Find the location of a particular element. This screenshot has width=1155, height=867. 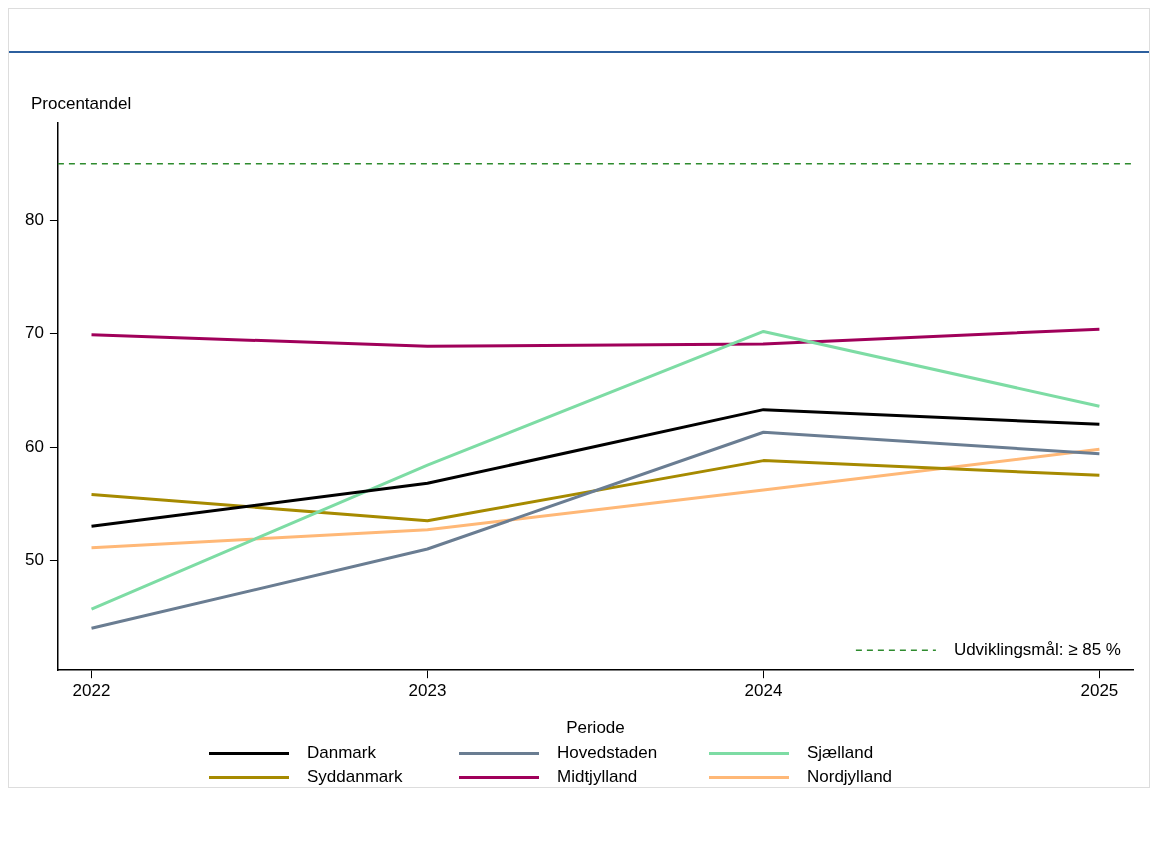

y-tick-label: 70 is located at coordinates (34, 333).